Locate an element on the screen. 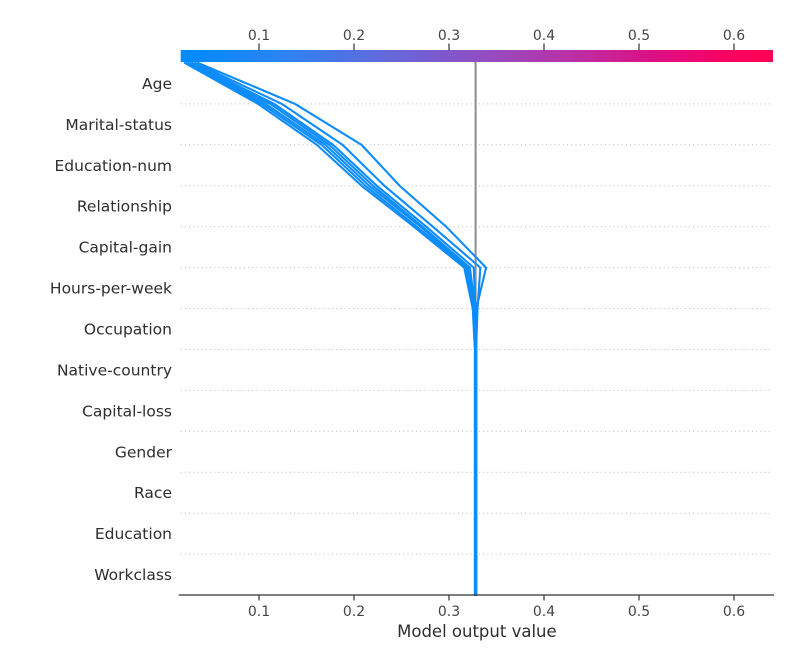 This screenshot has width=800, height=670. feature-label-education: Education is located at coordinates (133, 534).